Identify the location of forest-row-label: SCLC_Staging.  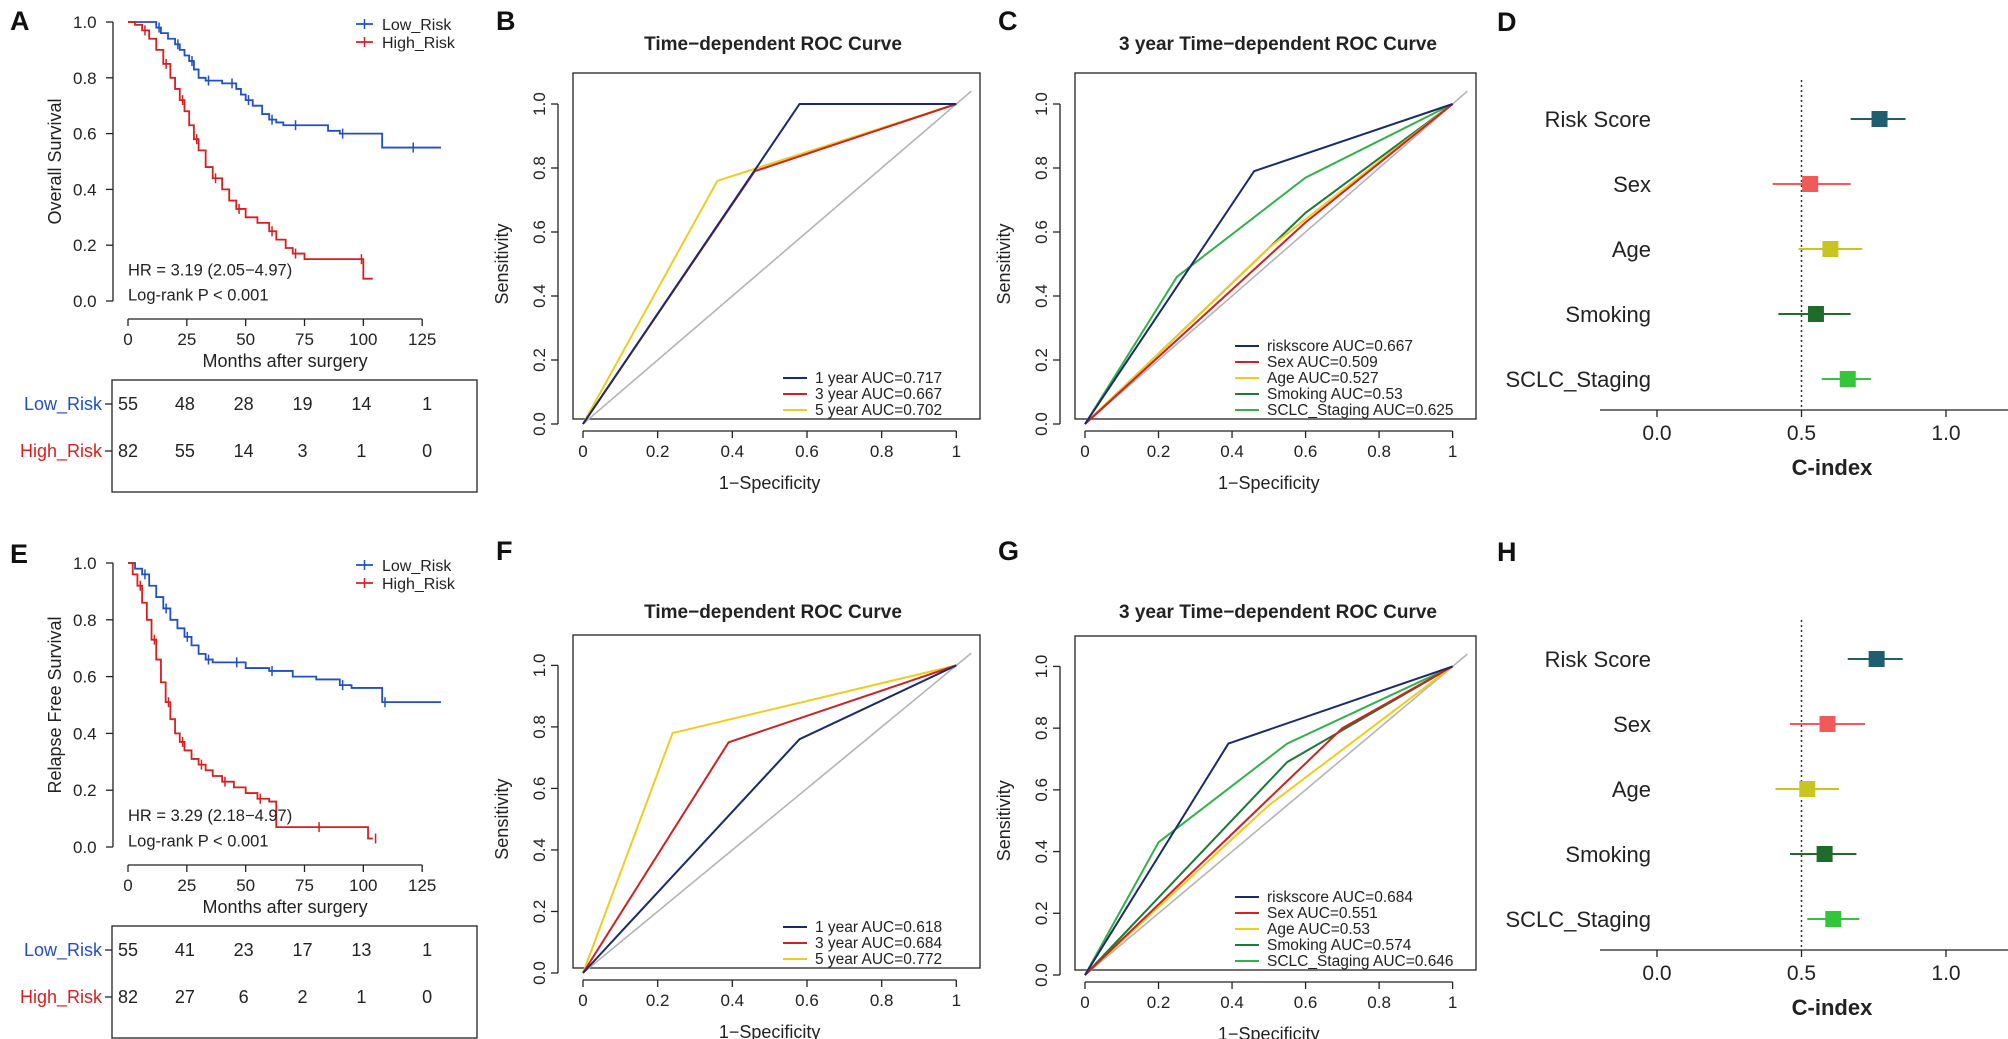
(1578, 919).